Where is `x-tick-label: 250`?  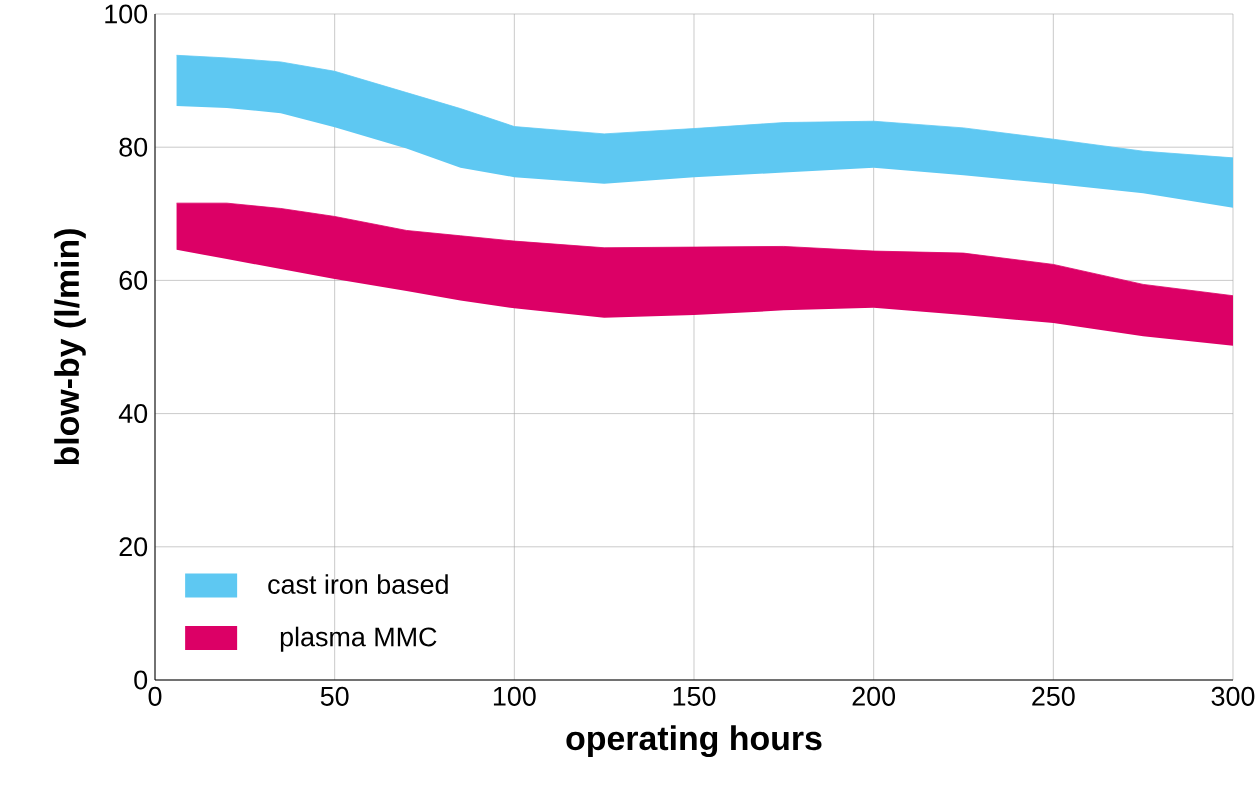 x-tick-label: 250 is located at coordinates (1053, 696).